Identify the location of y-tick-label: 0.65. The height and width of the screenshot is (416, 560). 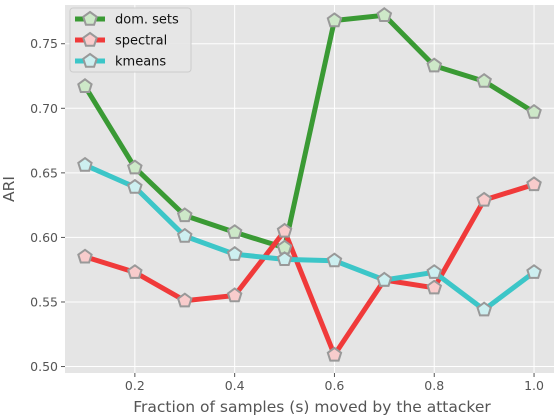
(44, 172).